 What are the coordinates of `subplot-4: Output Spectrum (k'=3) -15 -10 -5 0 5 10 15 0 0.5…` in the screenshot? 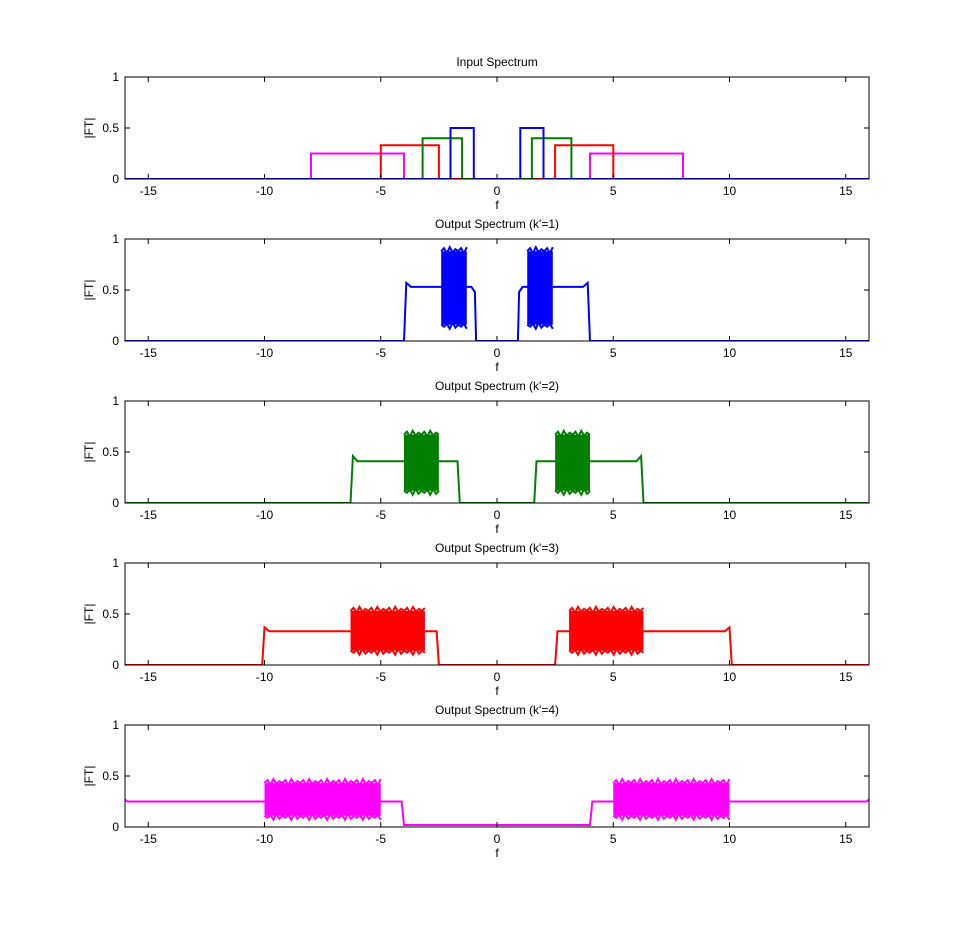 It's located at (476, 619).